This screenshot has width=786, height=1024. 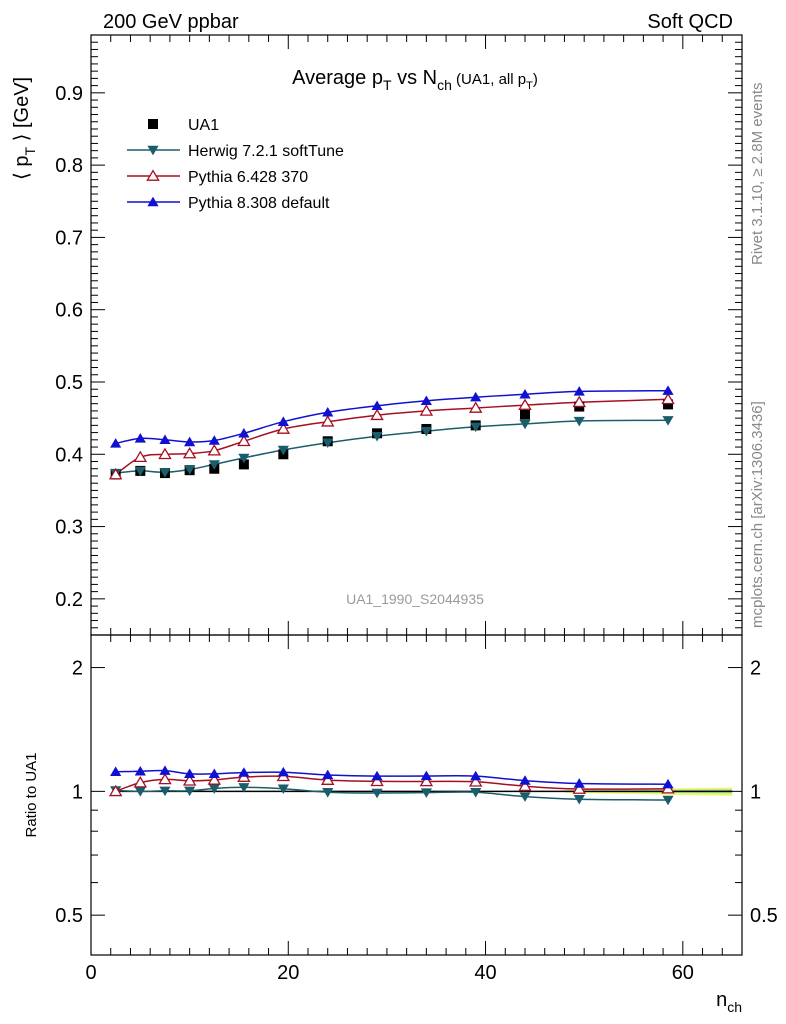 What do you see at coordinates (387, 85) in the screenshot?
I see `title-sub-pt: T` at bounding box center [387, 85].